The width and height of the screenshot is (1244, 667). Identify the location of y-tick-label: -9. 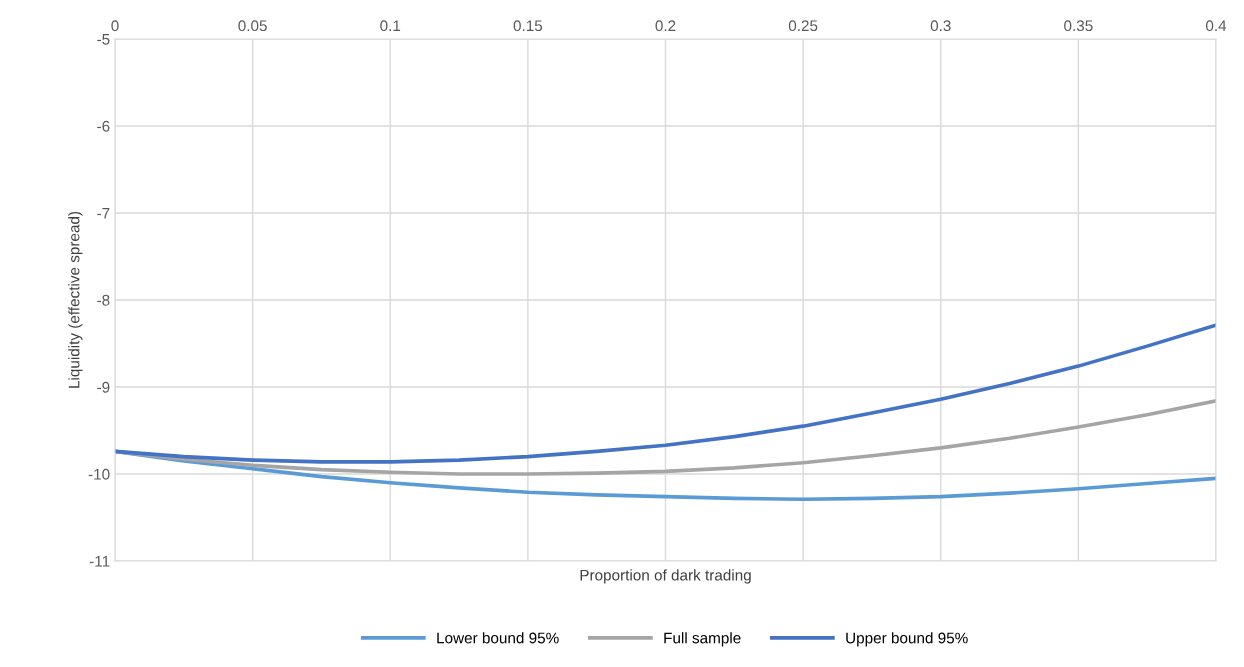
(103, 387).